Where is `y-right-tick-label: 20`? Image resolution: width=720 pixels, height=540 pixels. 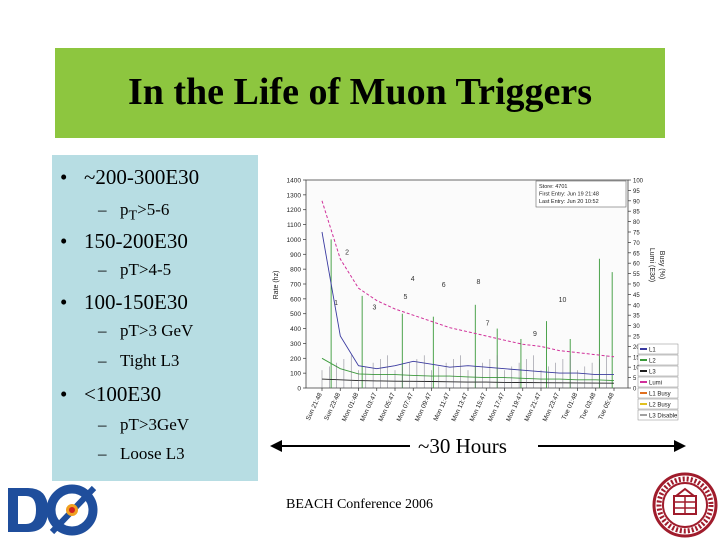 y-right-tick-label: 20 is located at coordinates (636, 348).